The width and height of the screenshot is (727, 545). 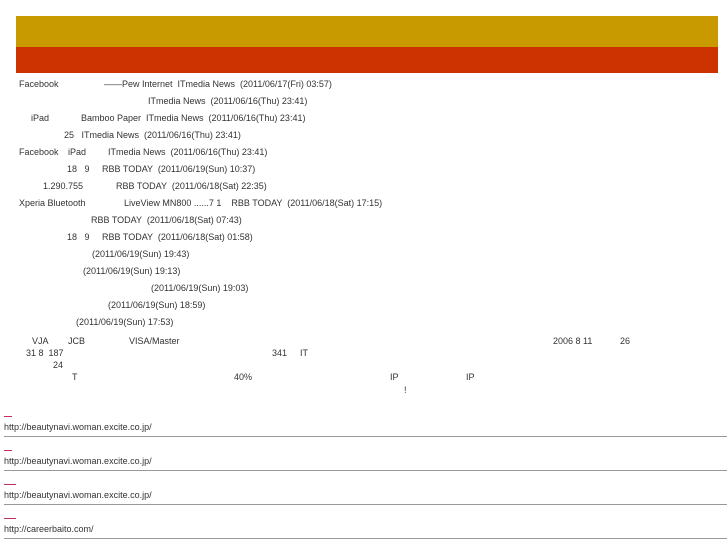 What do you see at coordinates (63, 186) in the screenshot?
I see `news-item: 1.290.755` at bounding box center [63, 186].